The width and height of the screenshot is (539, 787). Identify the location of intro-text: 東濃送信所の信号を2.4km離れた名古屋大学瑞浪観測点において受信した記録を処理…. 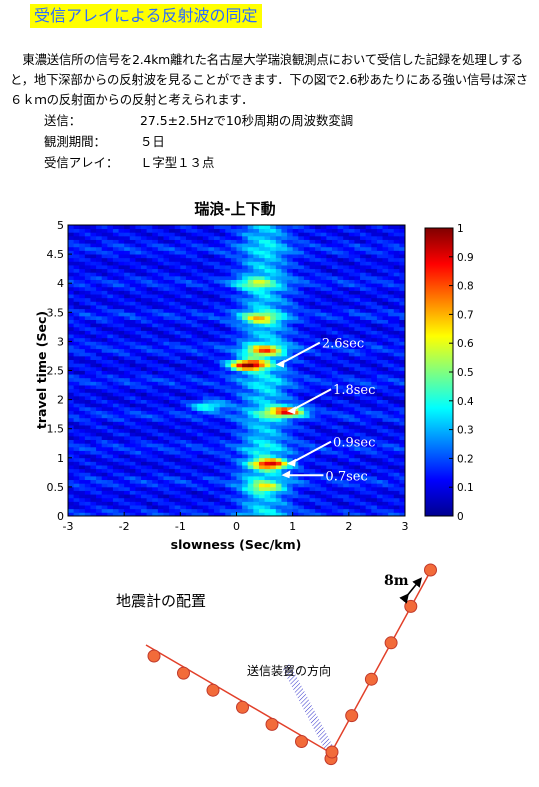
(272, 80).